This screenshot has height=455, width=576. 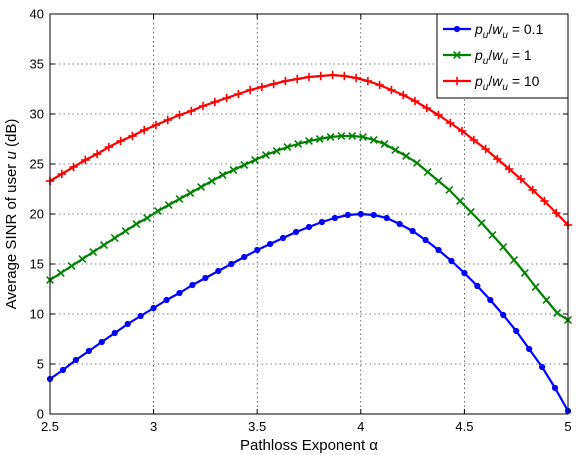 I want to click on y-tick-label: 10, so click(x=37, y=314).